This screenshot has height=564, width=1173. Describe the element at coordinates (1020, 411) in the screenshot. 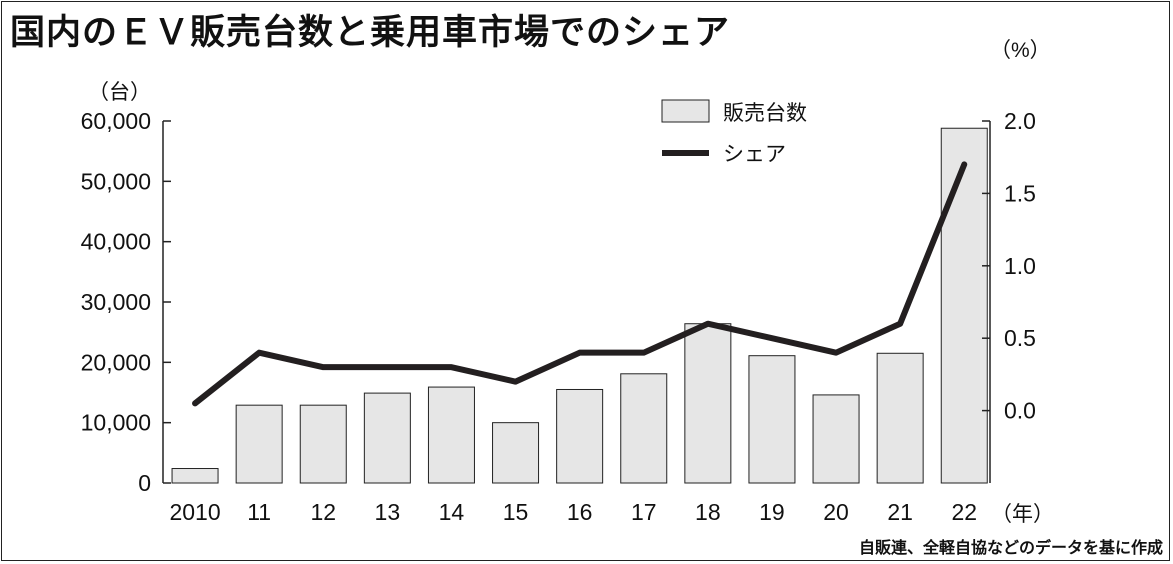

I see `right-tick-label: 0.0` at that location.